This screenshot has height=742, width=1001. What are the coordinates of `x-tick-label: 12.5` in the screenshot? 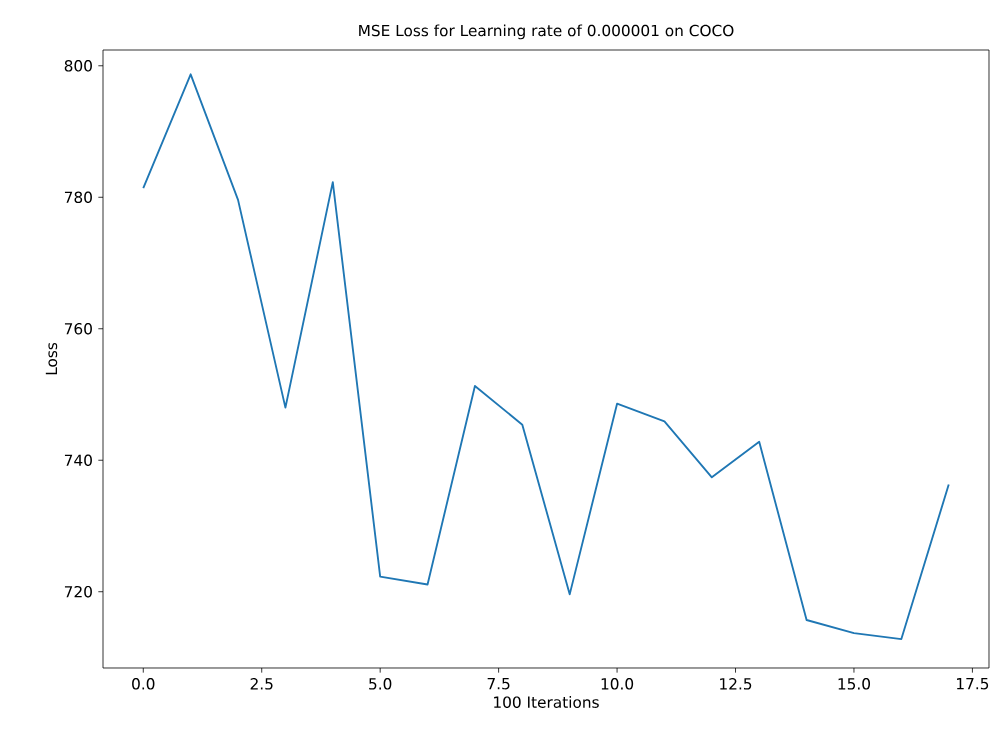 It's located at (736, 684).